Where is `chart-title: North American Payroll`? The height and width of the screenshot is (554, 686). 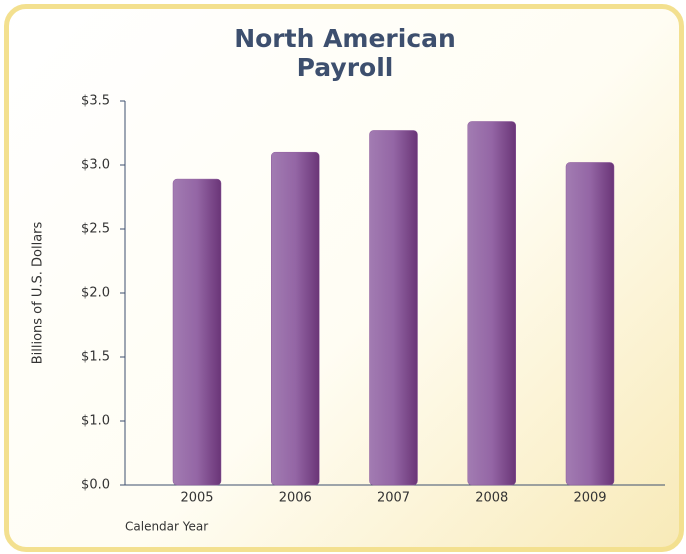 chart-title: North American Payroll is located at coordinates (345, 53).